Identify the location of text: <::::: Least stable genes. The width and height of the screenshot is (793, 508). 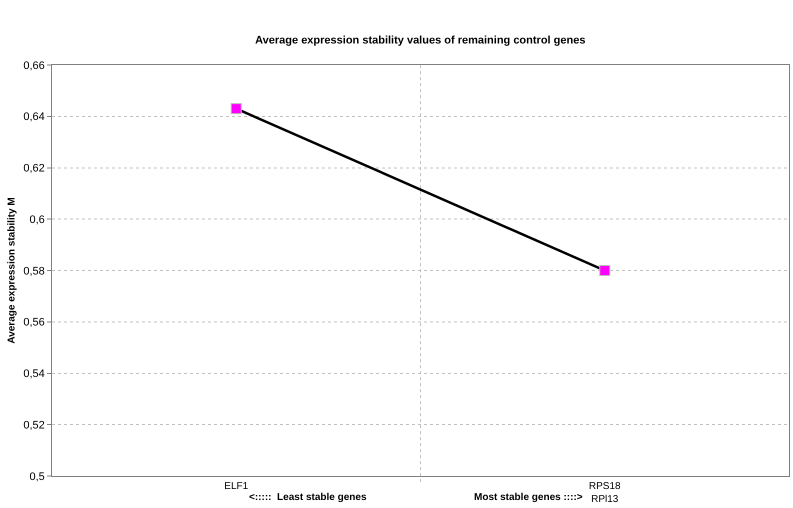
(308, 497).